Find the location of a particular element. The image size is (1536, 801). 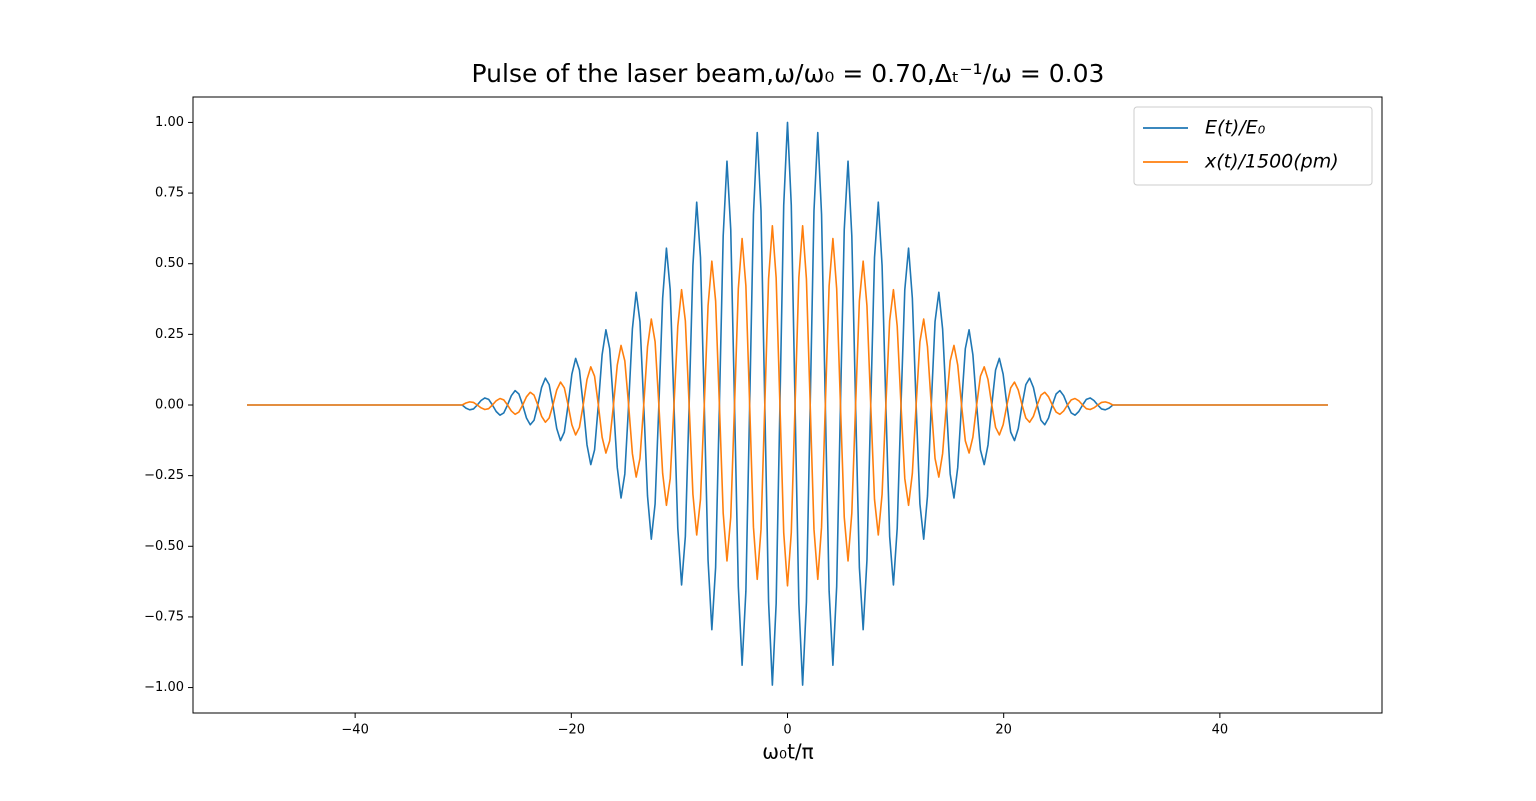

legend-label: E(t)/E₀ is located at coordinates (1235, 128).